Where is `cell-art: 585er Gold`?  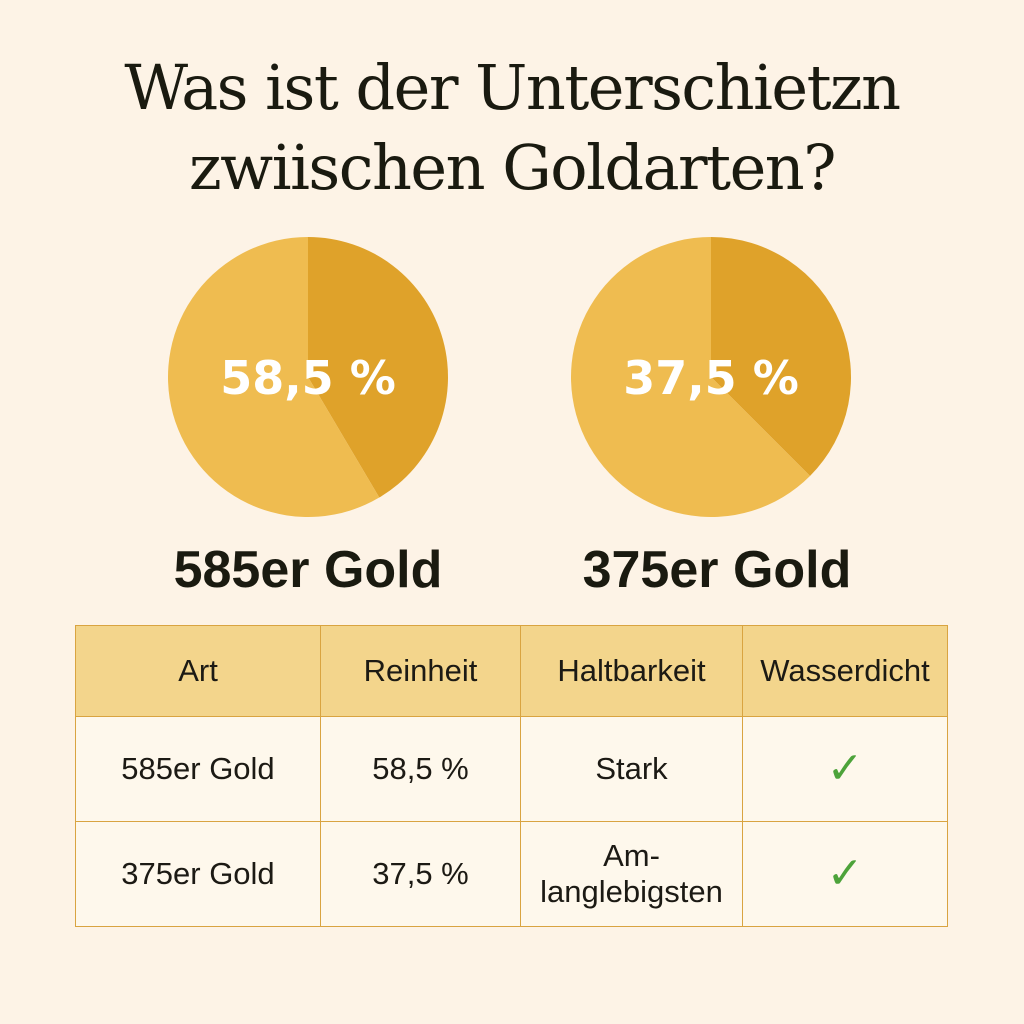
cell-art: 585er Gold is located at coordinates (198, 769).